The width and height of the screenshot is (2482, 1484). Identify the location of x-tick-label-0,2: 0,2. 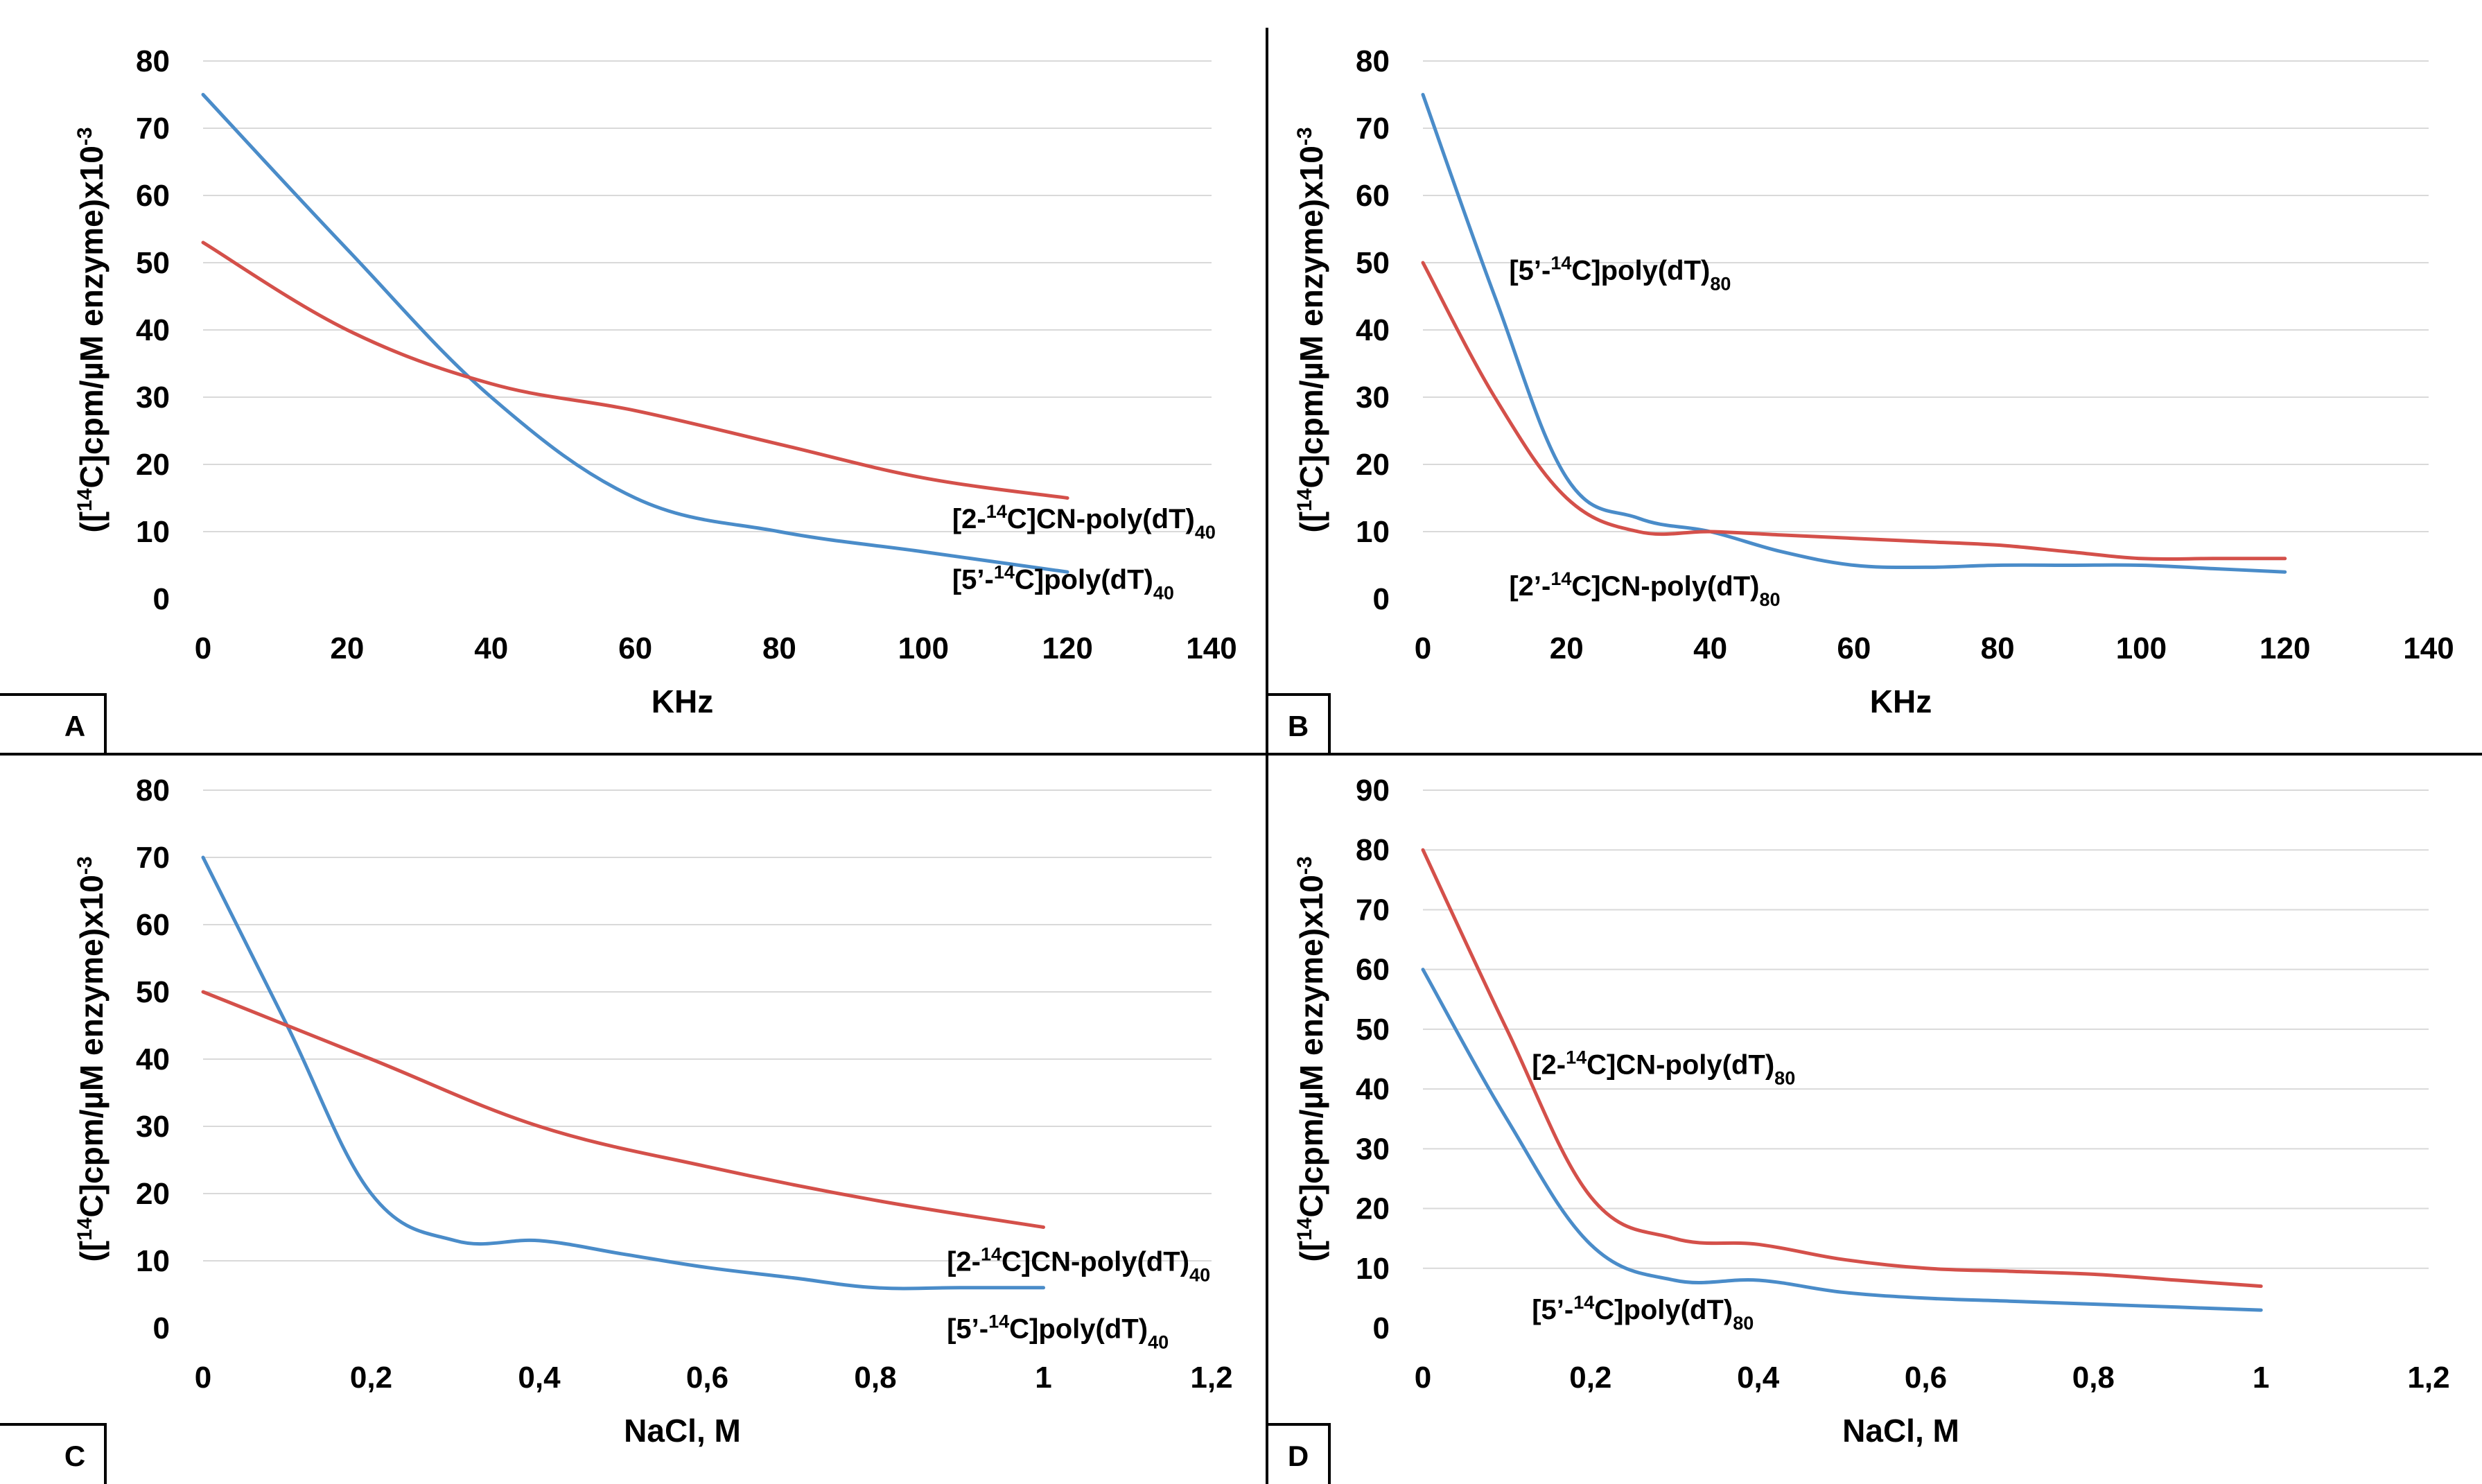
(371, 1378).